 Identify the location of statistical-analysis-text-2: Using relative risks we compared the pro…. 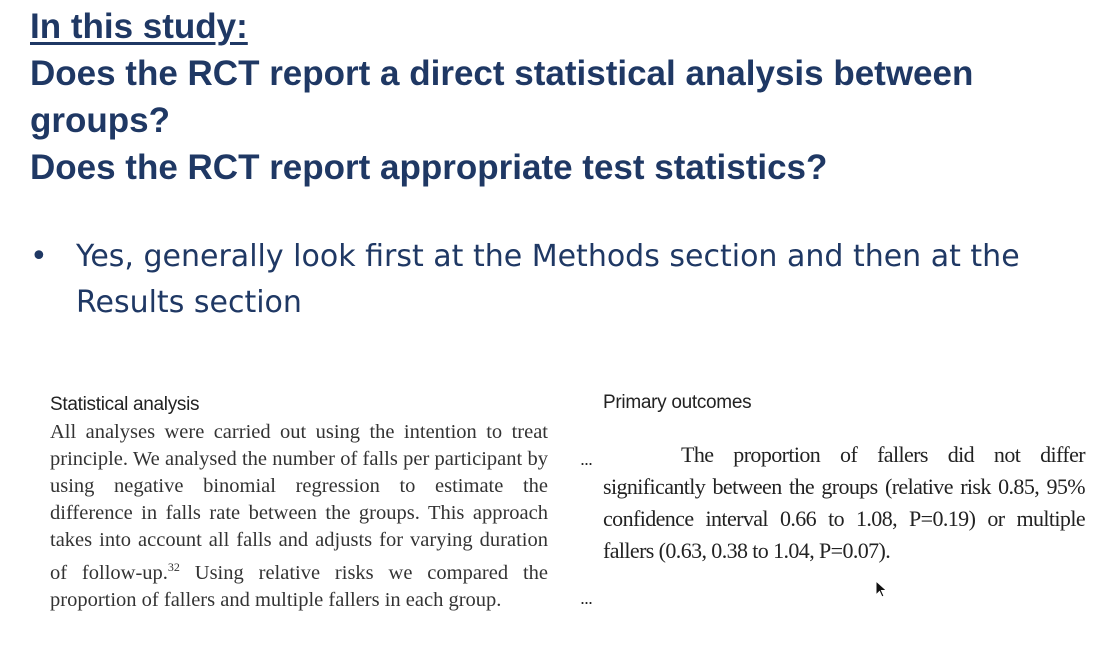
(299, 586).